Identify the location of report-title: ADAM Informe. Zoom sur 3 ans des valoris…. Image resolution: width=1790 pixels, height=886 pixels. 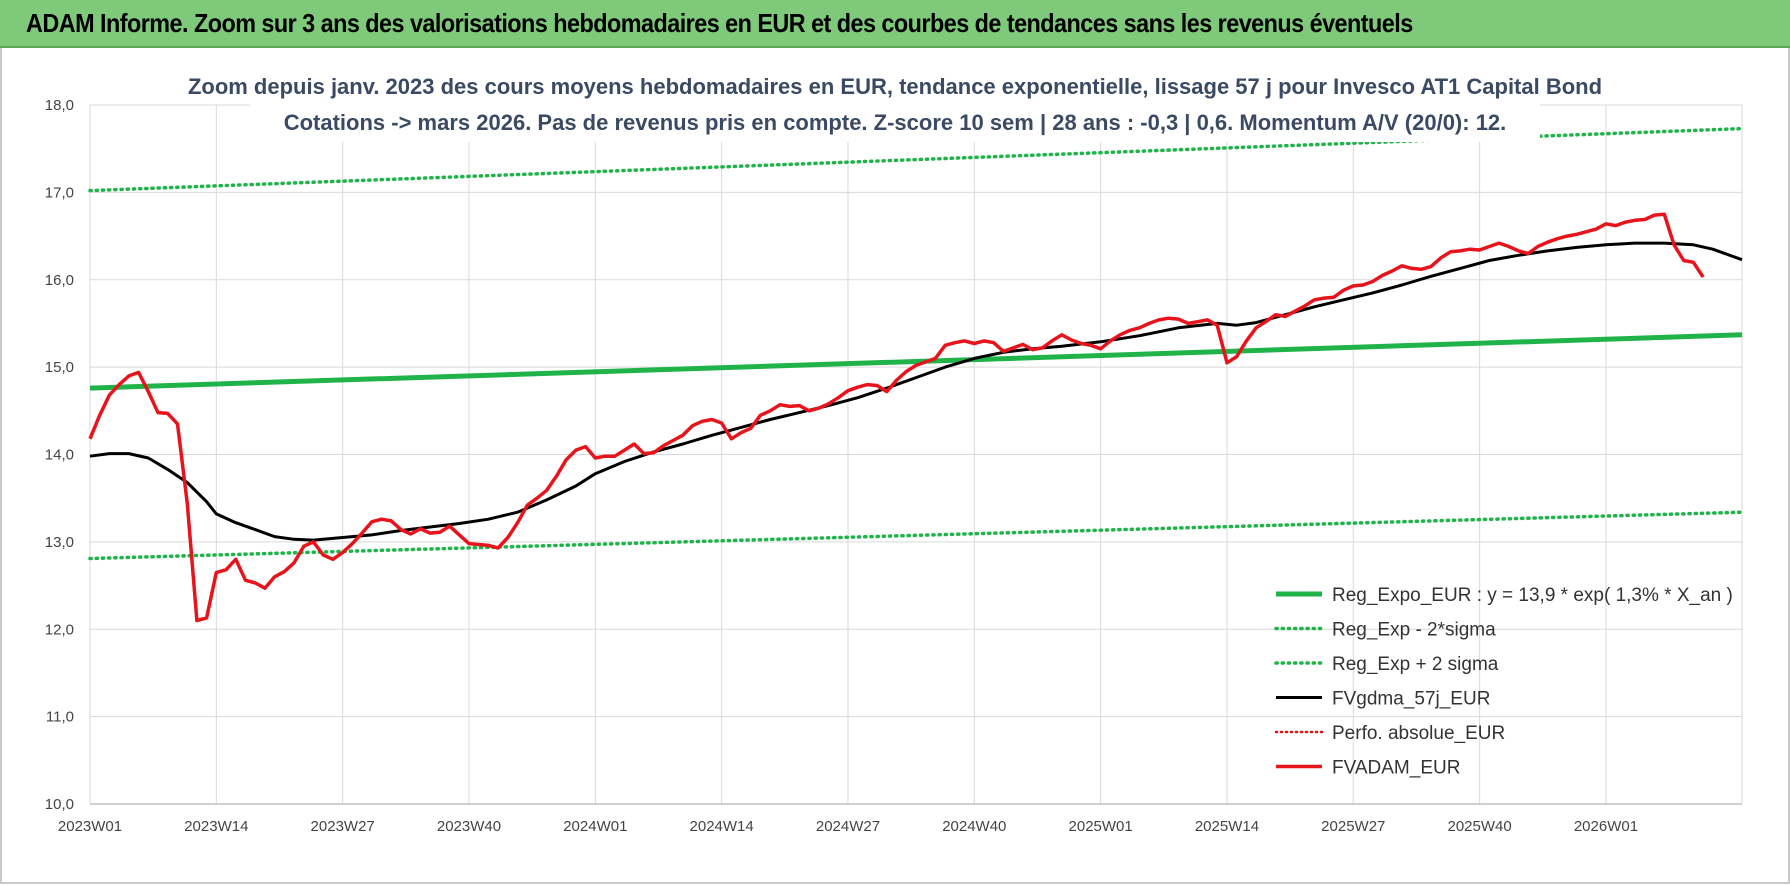
(719, 23).